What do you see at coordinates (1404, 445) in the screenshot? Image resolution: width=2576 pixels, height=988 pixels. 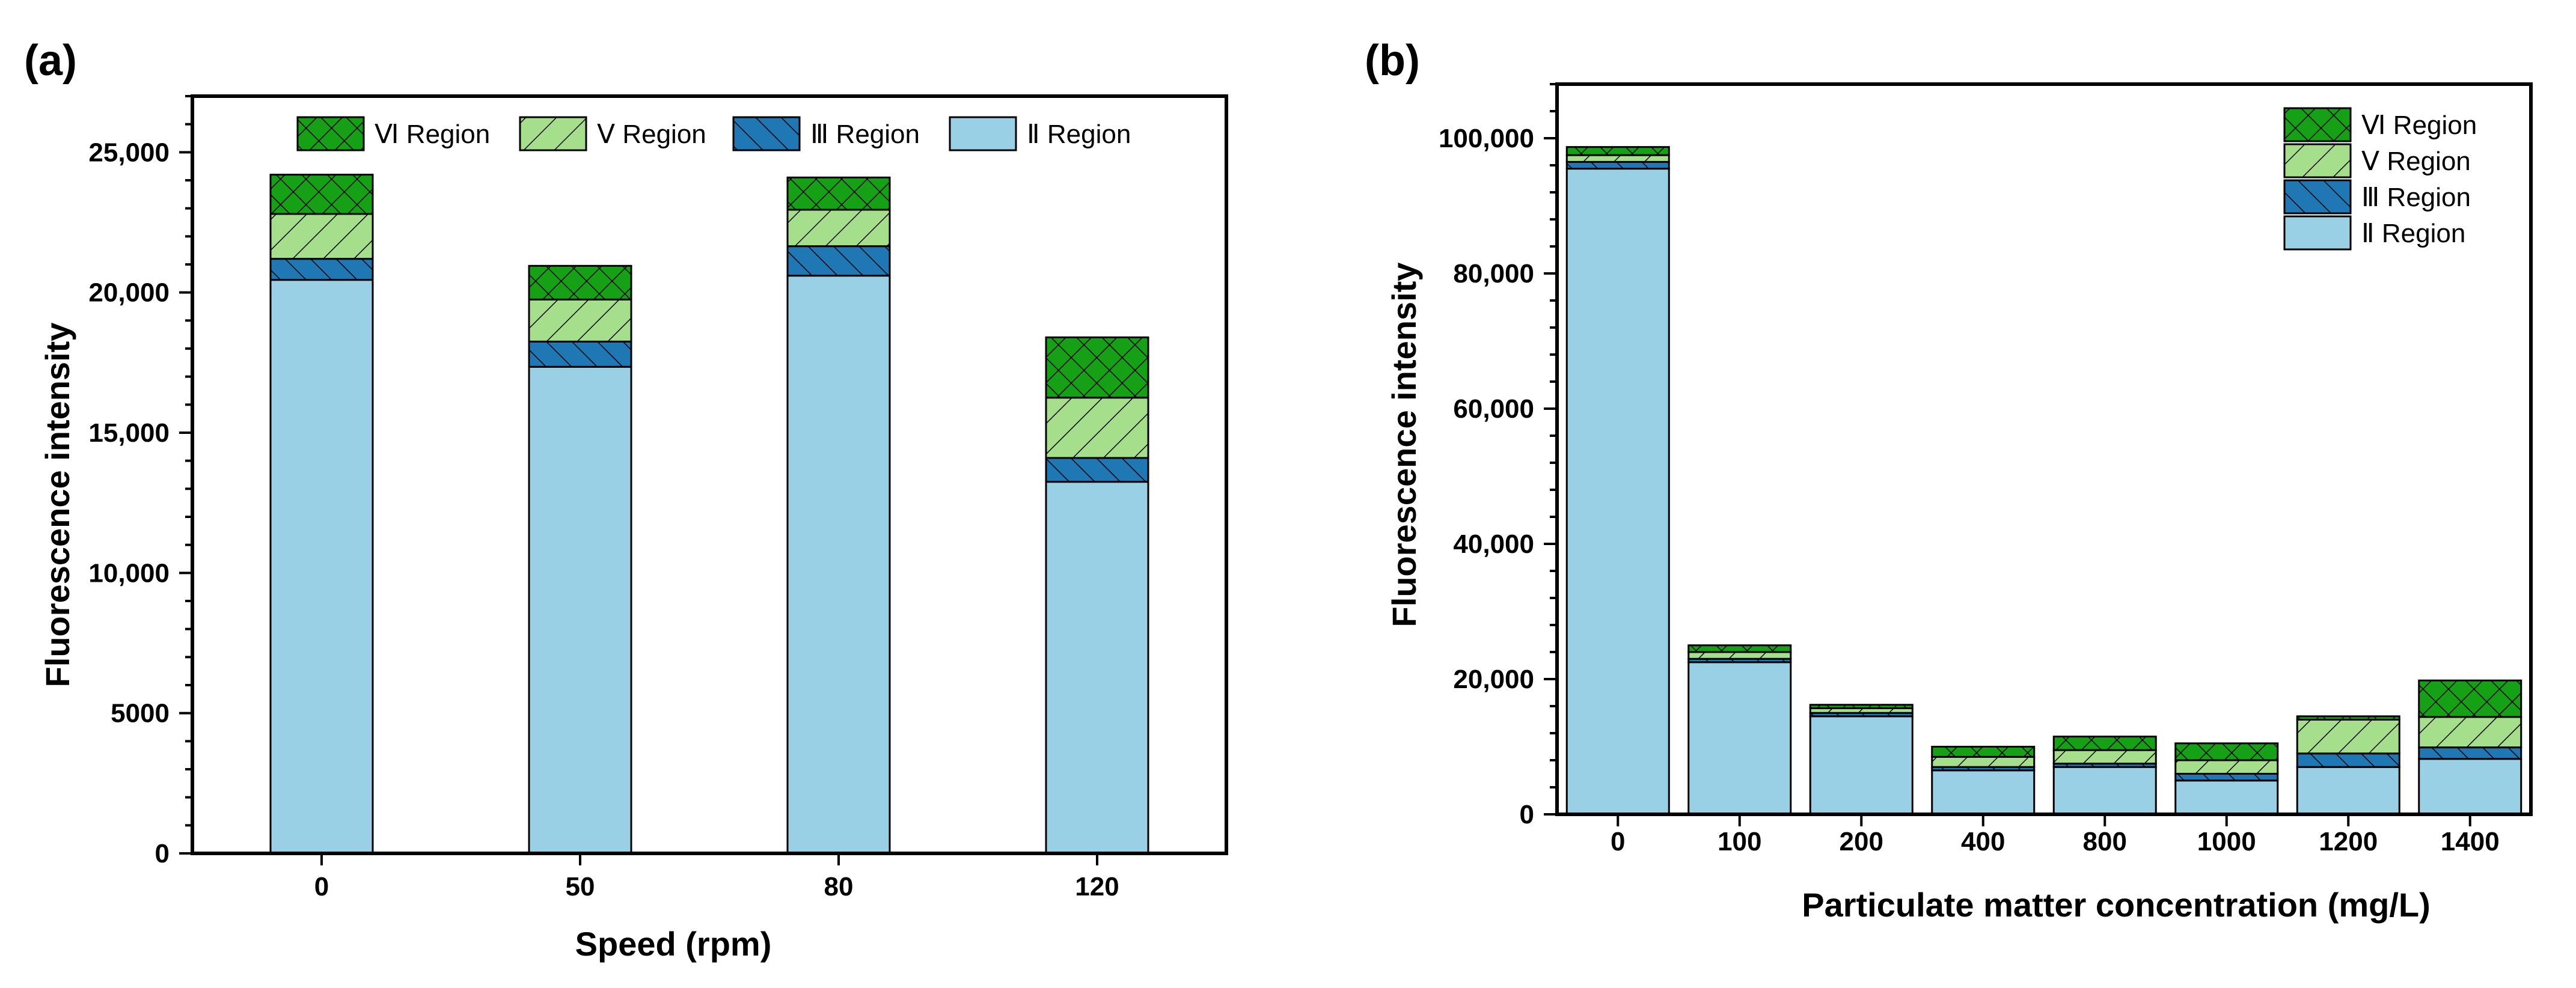 I see `y-axis-label-b: Fluorescence intensity` at bounding box center [1404, 445].